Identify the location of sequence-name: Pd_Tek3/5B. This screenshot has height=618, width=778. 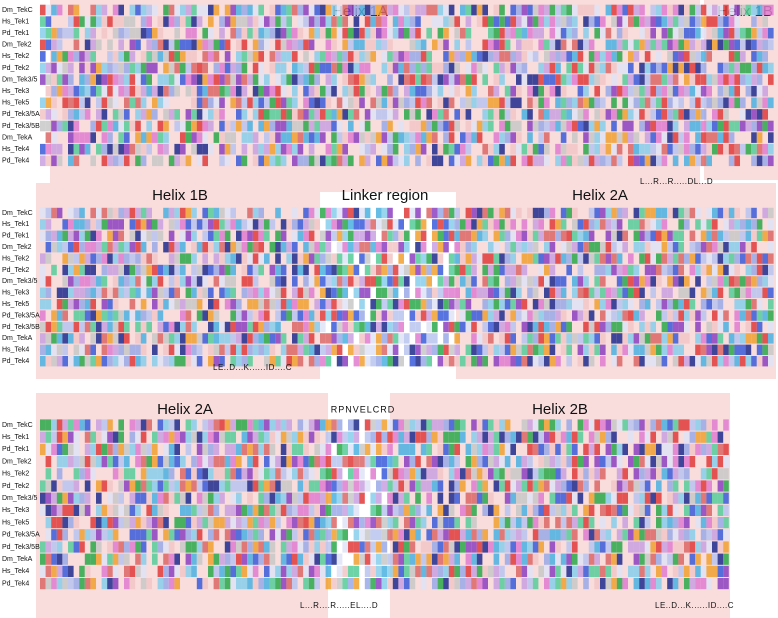
(21, 327).